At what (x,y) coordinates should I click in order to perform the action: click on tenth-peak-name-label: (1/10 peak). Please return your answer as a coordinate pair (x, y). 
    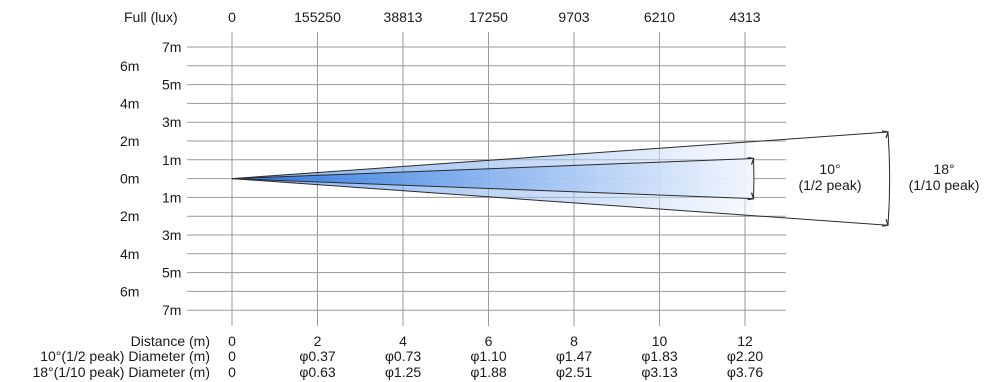
    Looking at the image, I should click on (944, 185).